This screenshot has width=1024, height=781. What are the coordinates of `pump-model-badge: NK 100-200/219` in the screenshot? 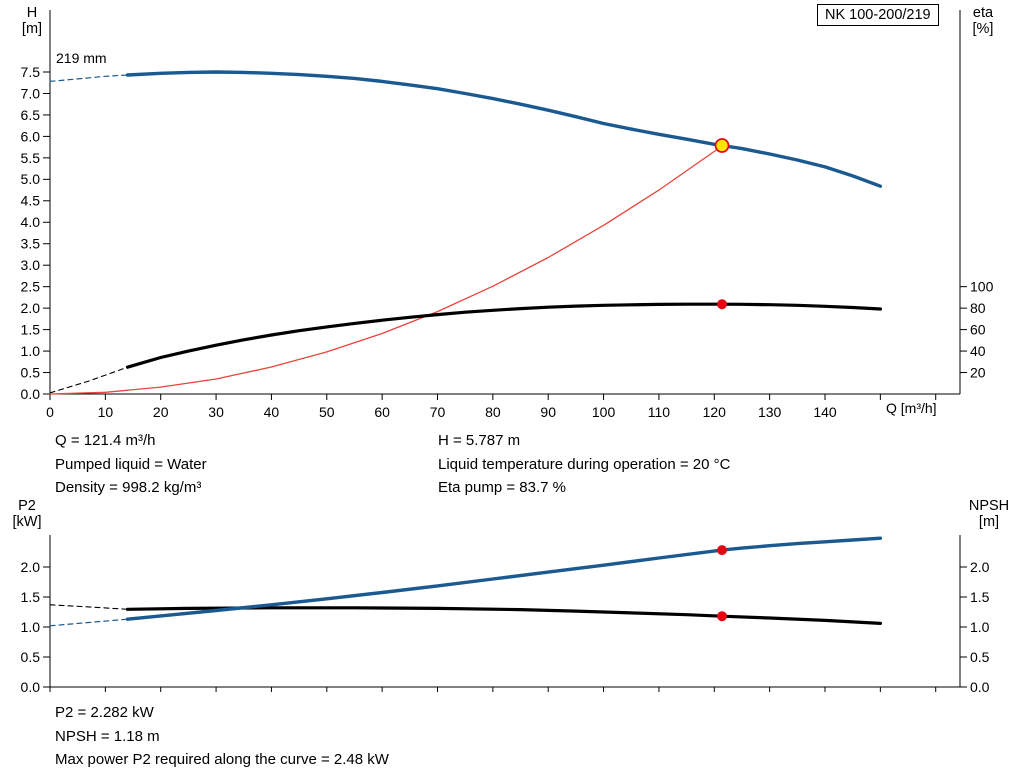 It's located at (878, 15).